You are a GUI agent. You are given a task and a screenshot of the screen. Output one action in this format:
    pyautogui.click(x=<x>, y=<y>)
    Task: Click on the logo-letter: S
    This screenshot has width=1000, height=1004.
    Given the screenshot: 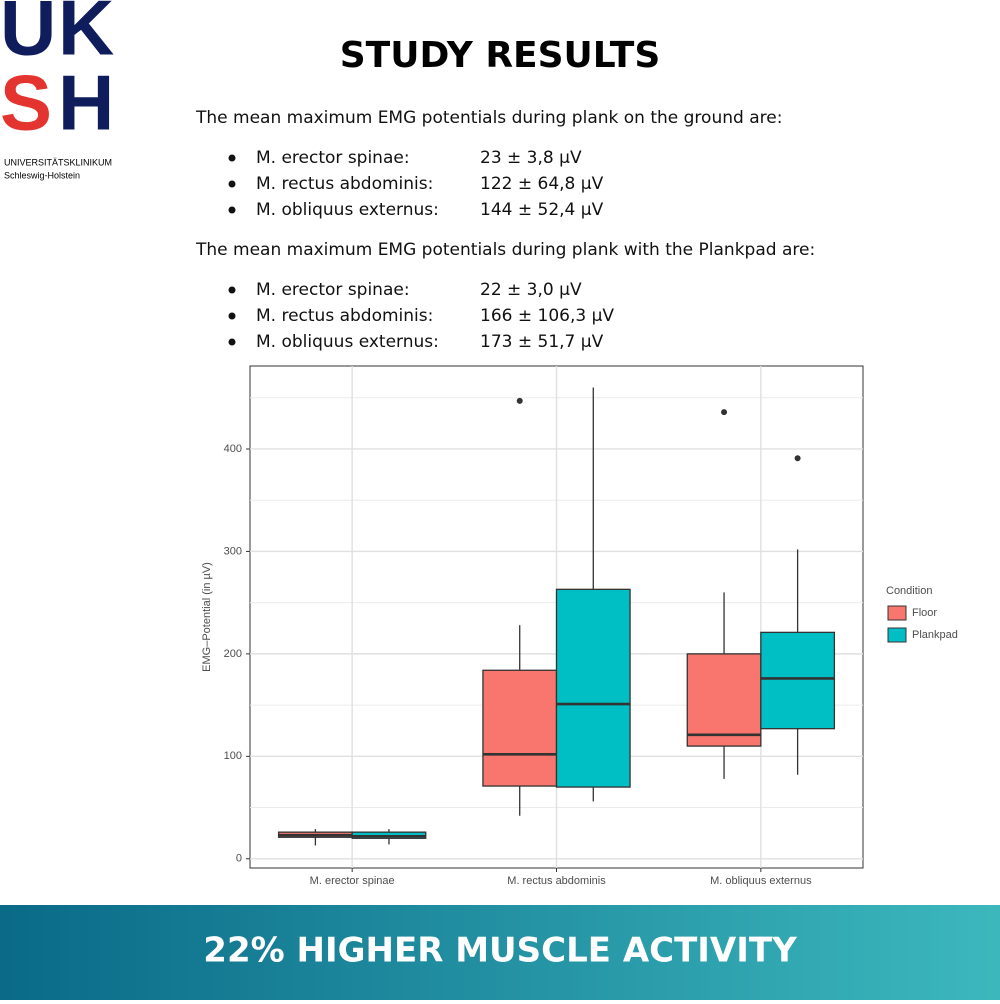 What is the action you would take?
    pyautogui.click(x=26, y=103)
    